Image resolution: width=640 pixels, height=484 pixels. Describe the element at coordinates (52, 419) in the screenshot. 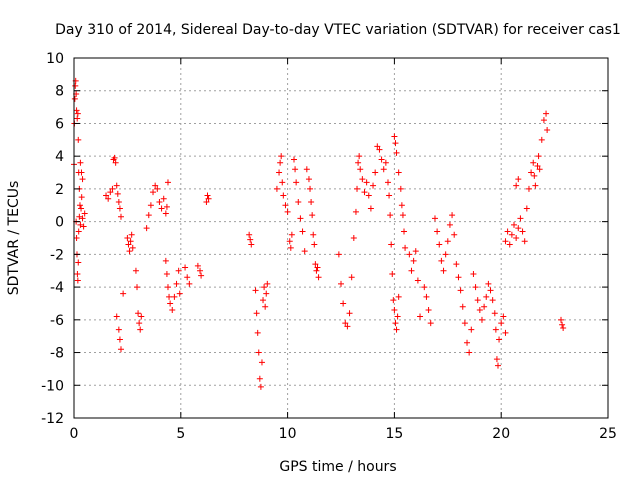

I see `y-tick-label: -12` at that location.